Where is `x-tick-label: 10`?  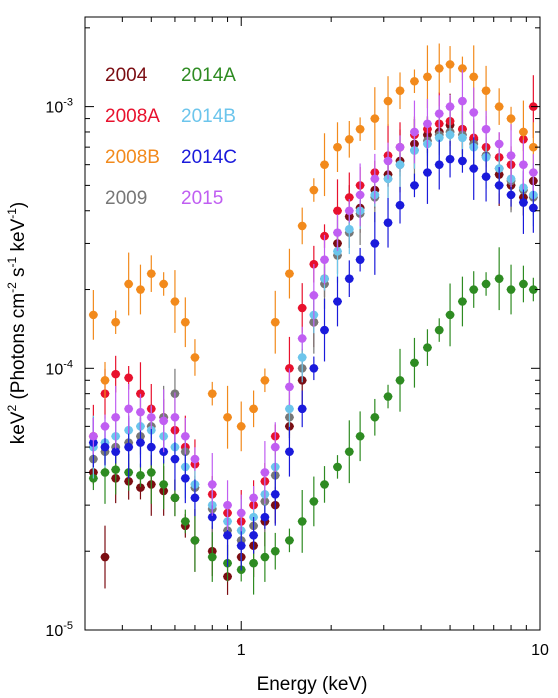 x-tick-label: 10 is located at coordinates (540, 650).